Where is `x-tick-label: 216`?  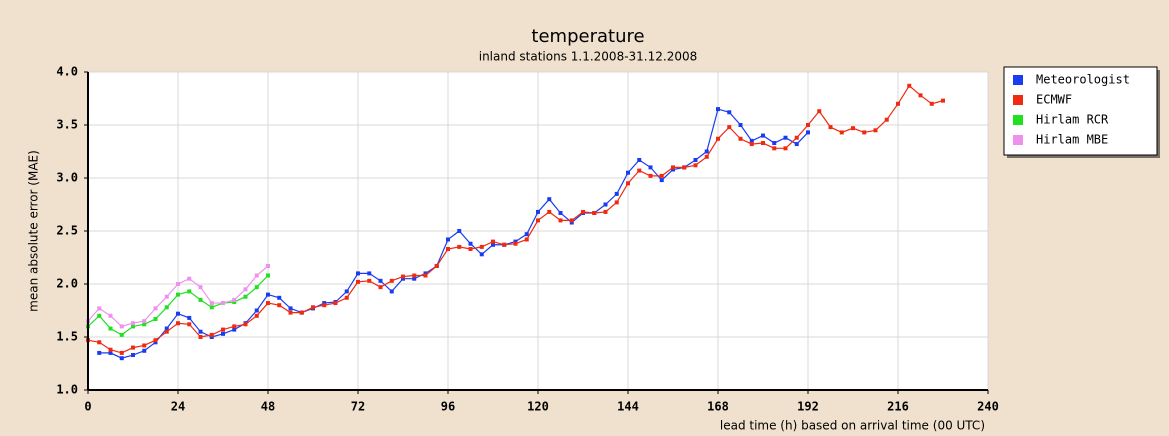
x-tick-label: 216 is located at coordinates (898, 407).